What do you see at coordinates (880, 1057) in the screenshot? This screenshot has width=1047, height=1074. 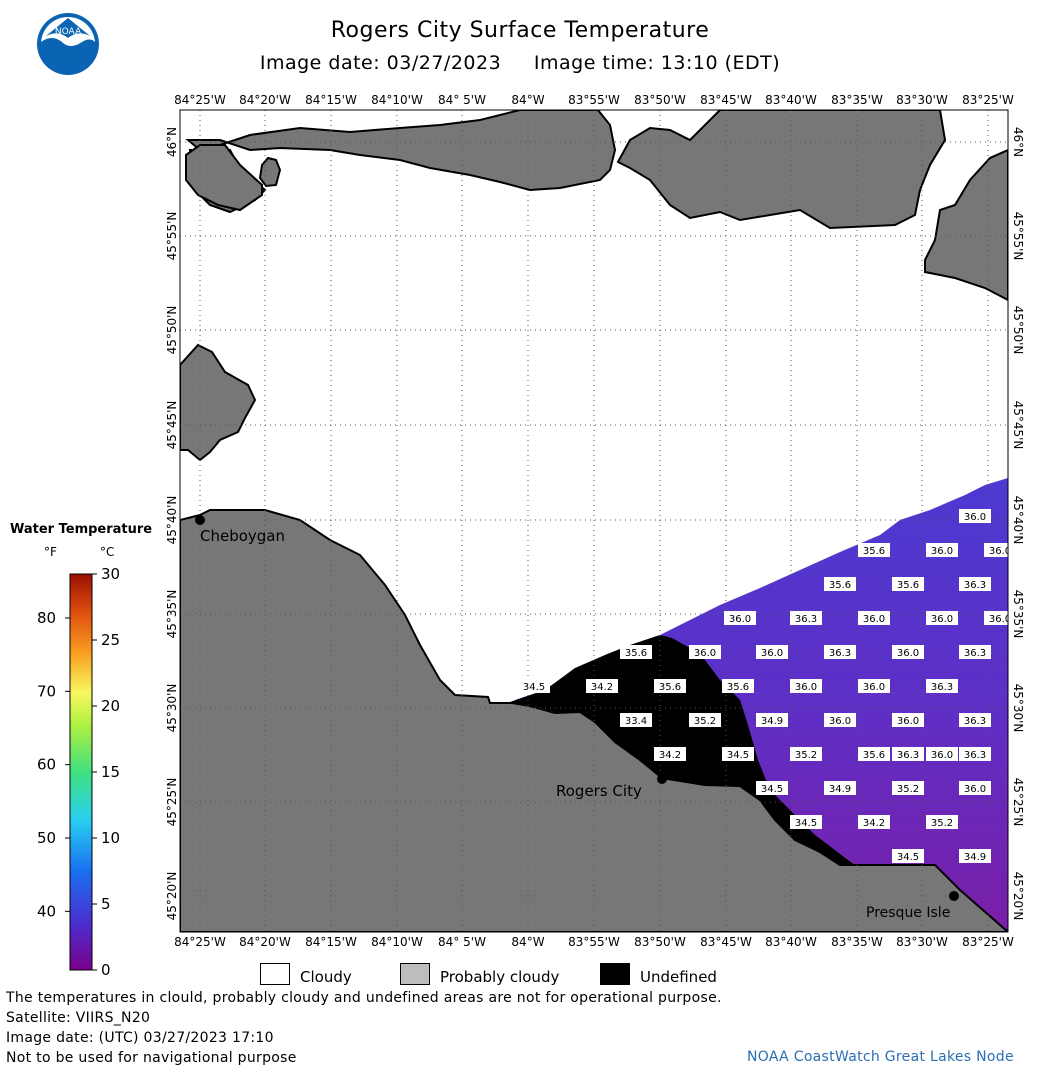 I see `credit-text: NOAA CoastWatch Great Lakes Node` at bounding box center [880, 1057].